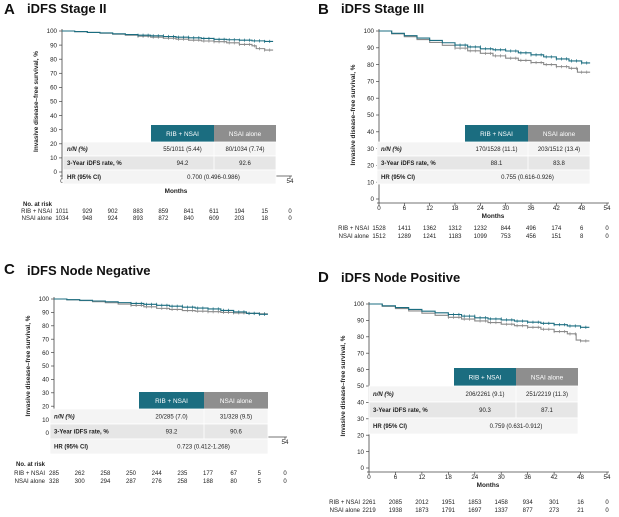 The image size is (619, 517). I want to click on y-tick-label: 10, so click(53, 158).